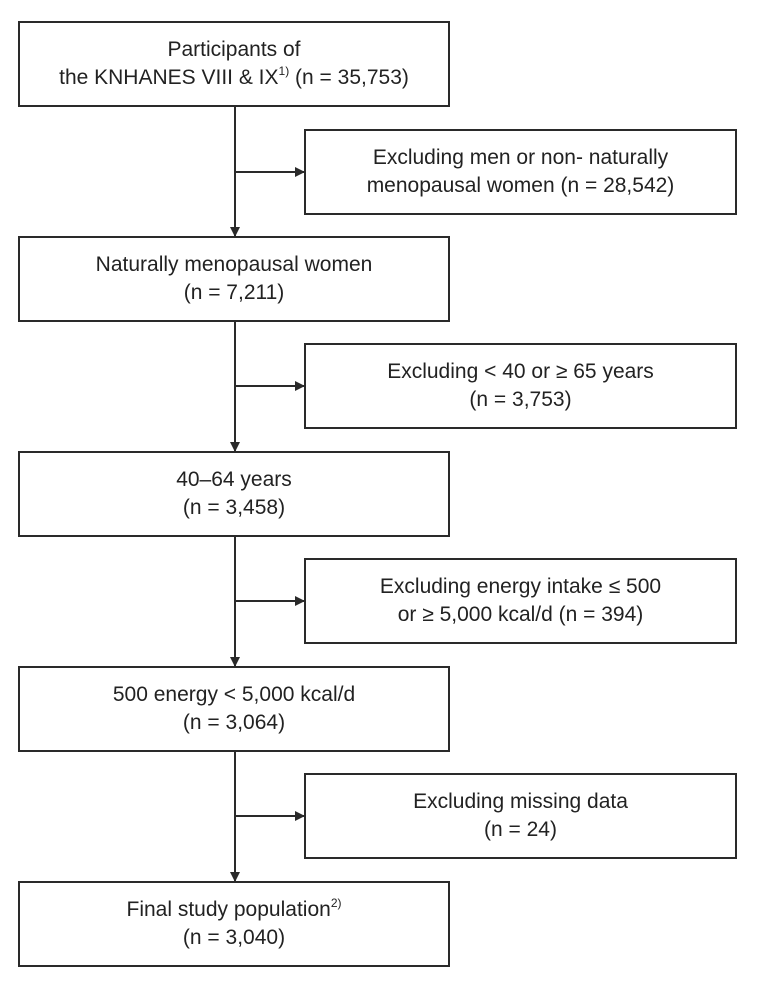 Image resolution: width=780 pixels, height=981 pixels. I want to click on menopausal-women-line1: Naturally menopausal women, so click(234, 264).